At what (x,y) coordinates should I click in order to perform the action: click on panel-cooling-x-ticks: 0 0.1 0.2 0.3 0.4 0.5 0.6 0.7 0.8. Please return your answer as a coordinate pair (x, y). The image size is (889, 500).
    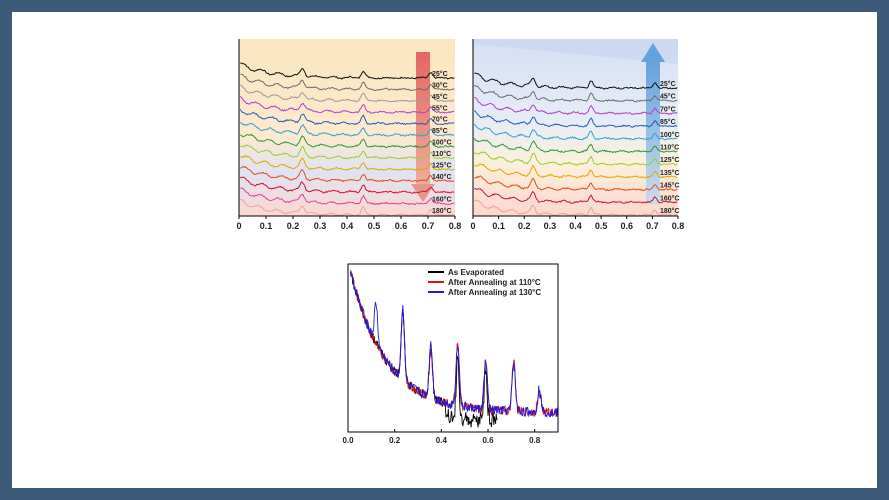
    Looking at the image, I should click on (577, 223).